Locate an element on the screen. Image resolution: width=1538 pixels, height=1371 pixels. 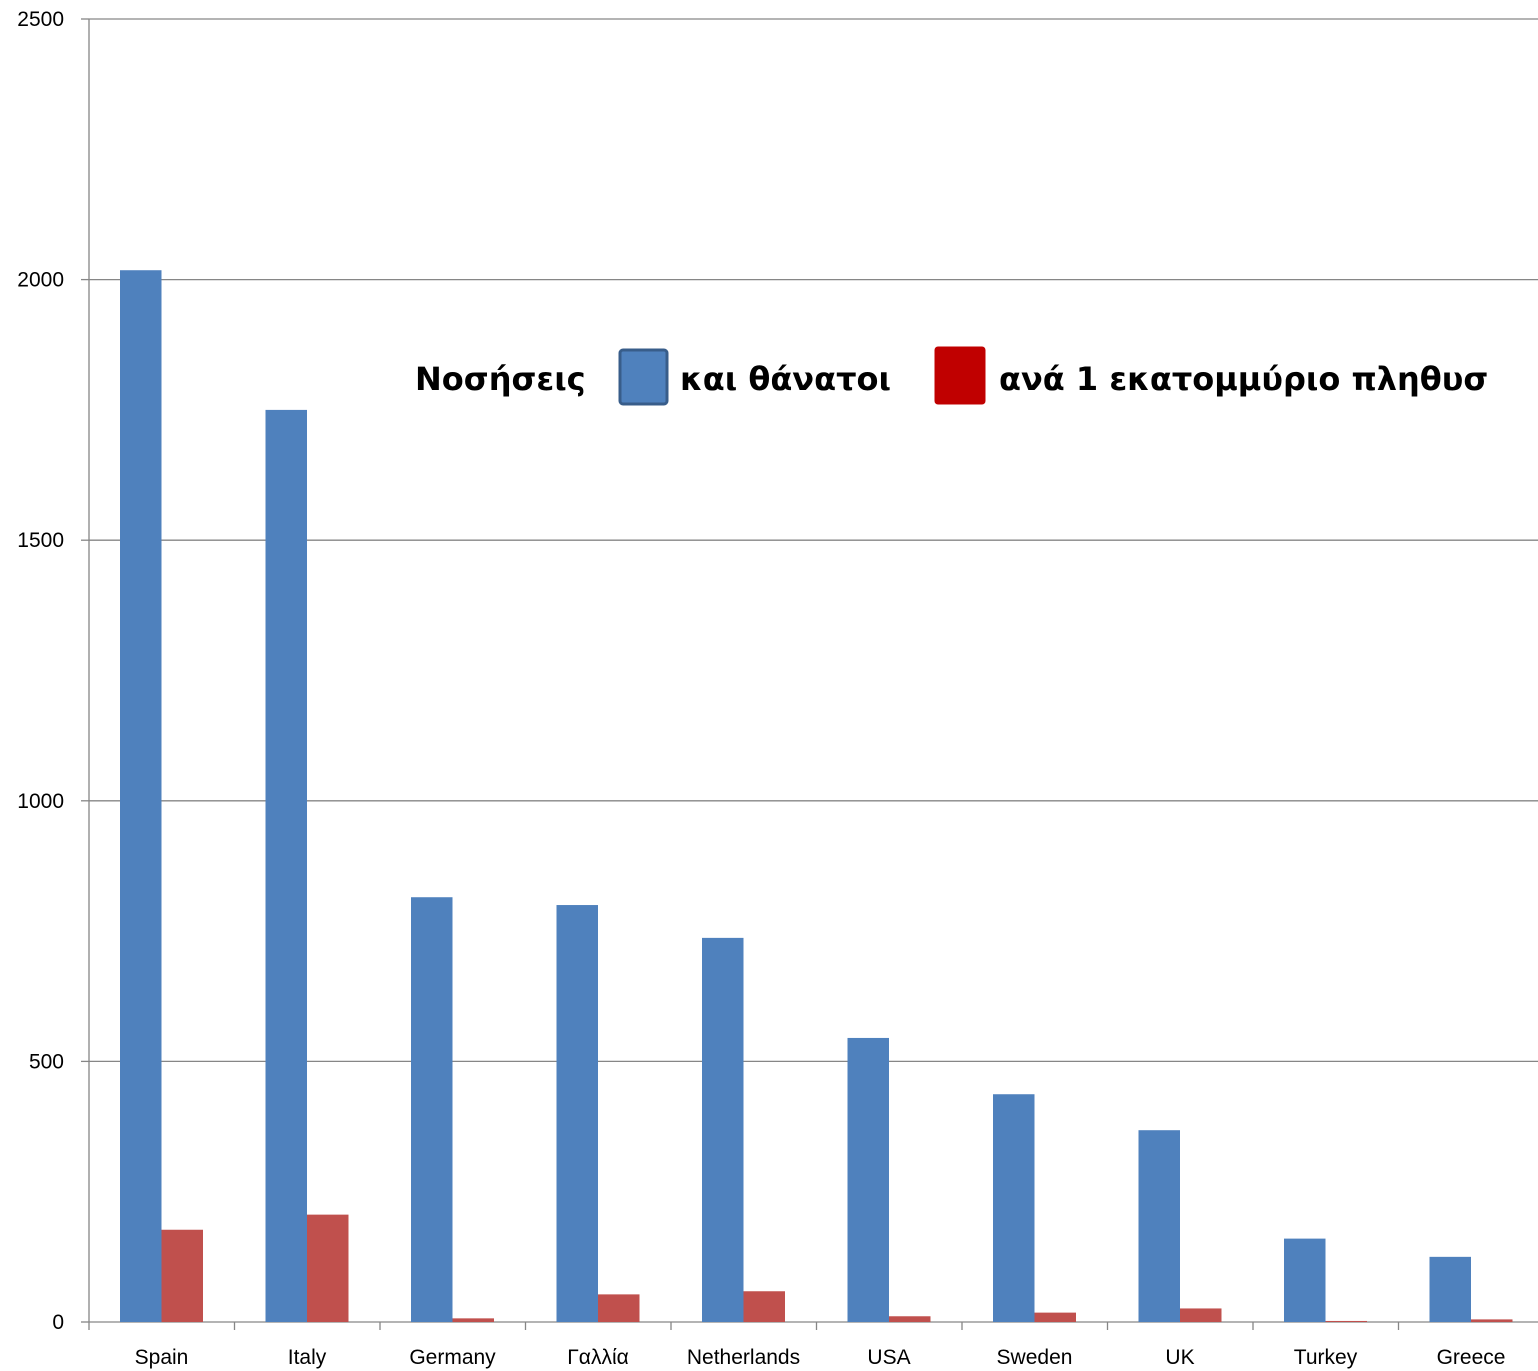
title-text: και θάνατοι is located at coordinates (785, 379).